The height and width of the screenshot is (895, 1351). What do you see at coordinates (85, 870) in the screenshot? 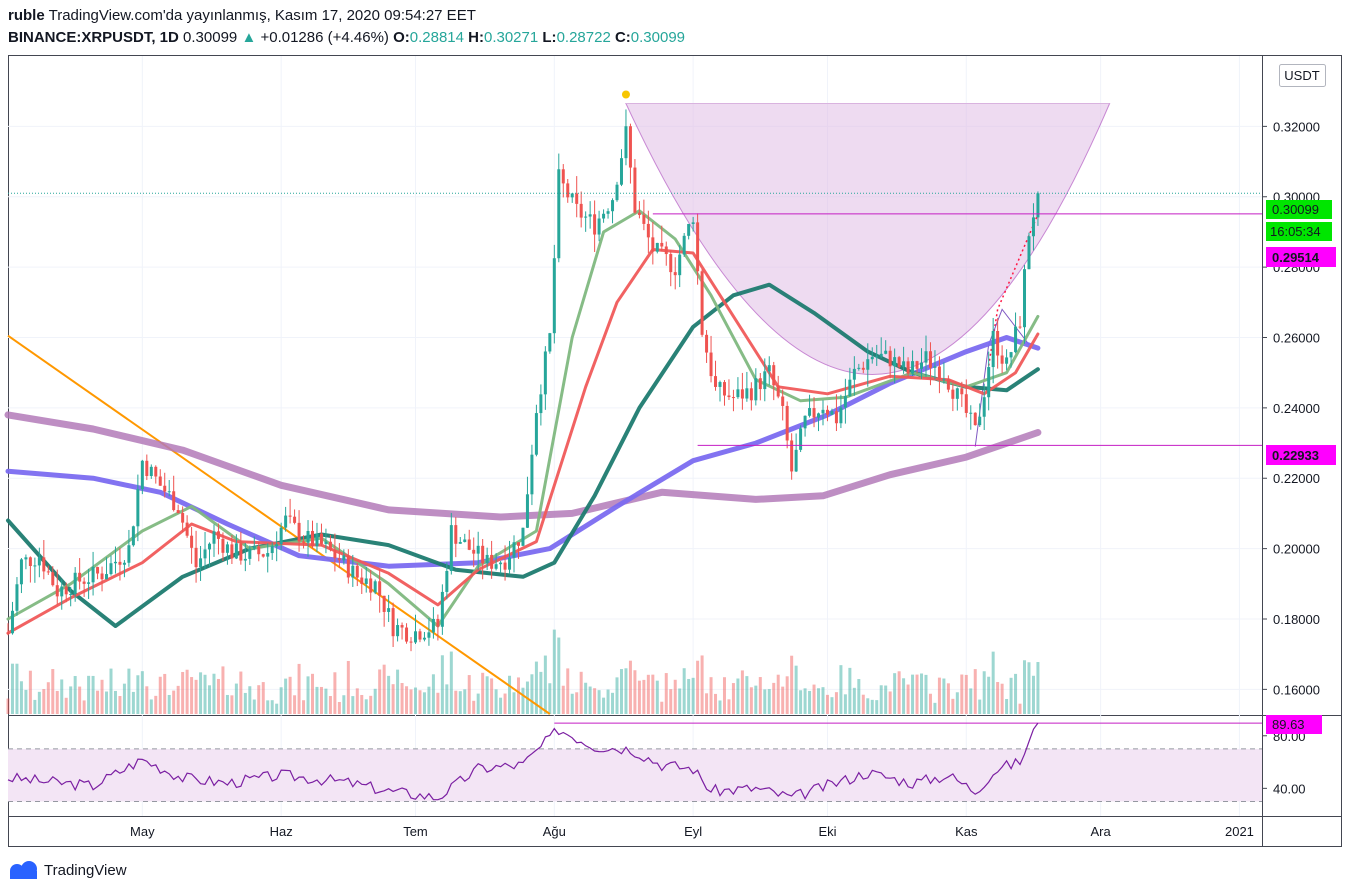
I see `brand-name: TradingView` at bounding box center [85, 870].